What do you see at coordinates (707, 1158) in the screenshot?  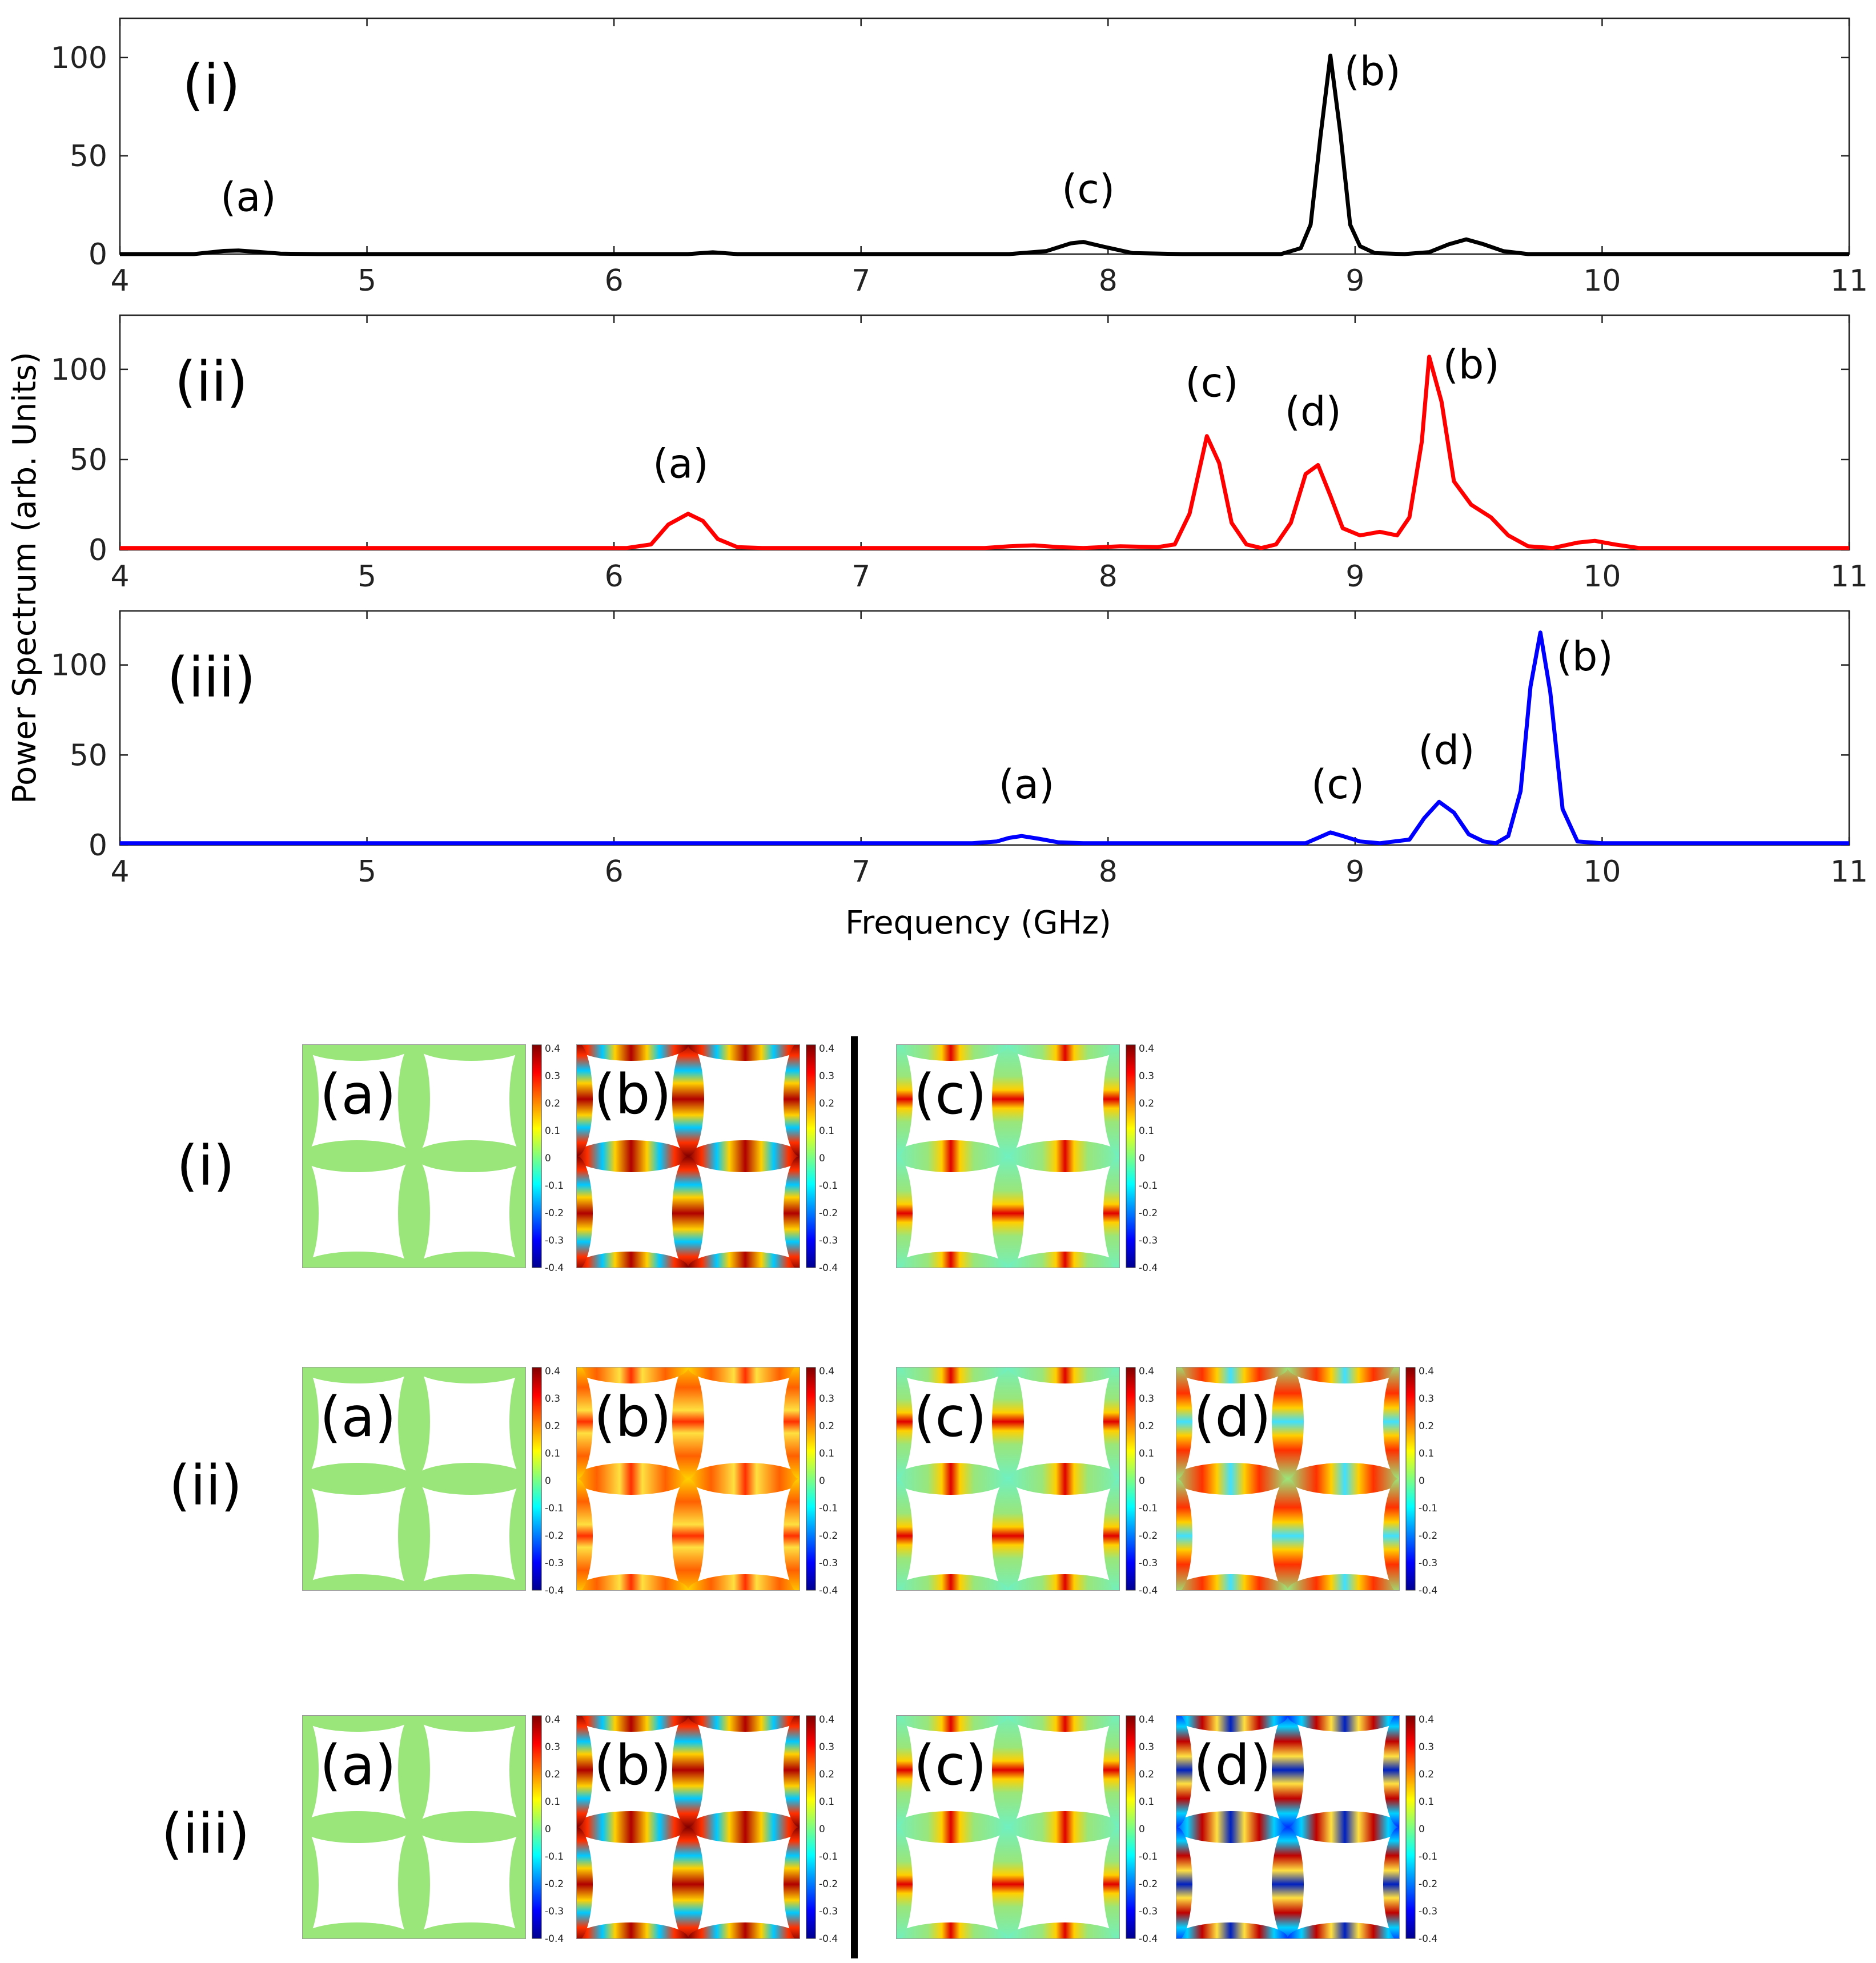 I see `mode-map: 0.4 0.3 0.2 0.1 0 -0.1 -0.2 -0.3 -0.4 (b)` at bounding box center [707, 1158].